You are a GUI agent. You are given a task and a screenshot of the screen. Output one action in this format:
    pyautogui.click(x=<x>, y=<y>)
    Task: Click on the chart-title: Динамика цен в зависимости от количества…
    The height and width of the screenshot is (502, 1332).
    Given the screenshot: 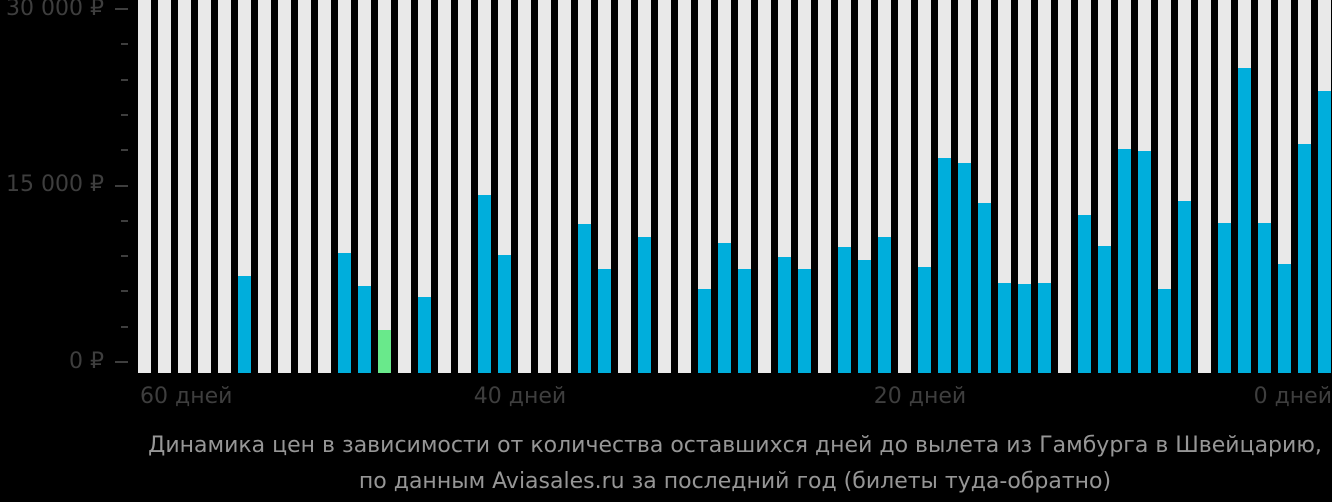 What is the action you would take?
    pyautogui.click(x=735, y=445)
    